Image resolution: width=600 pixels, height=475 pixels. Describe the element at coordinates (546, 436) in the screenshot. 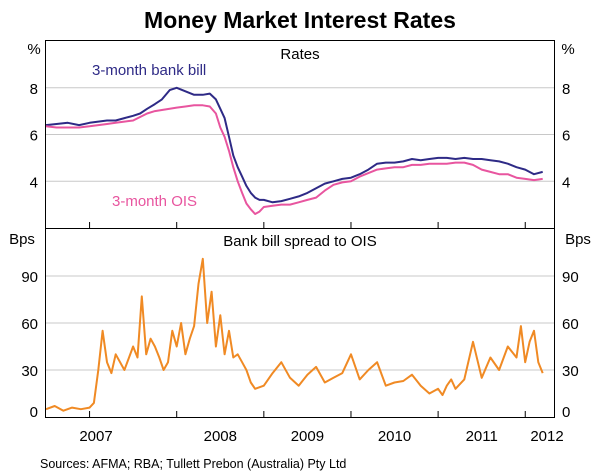

I see `x-year-label: 2012` at that location.